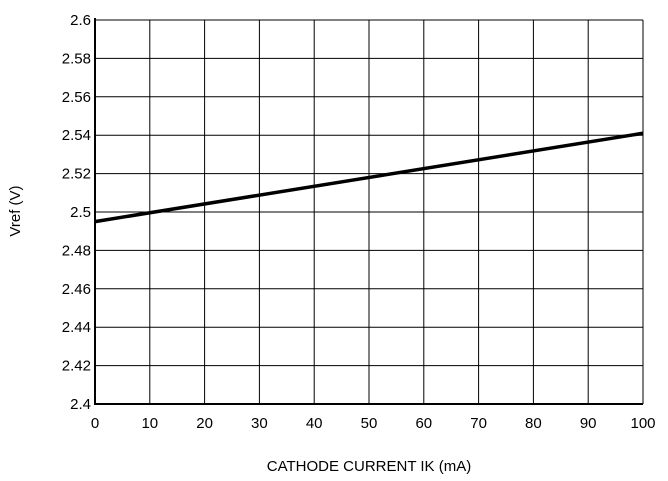  I want to click on x-tick-label: 20, so click(204, 423).